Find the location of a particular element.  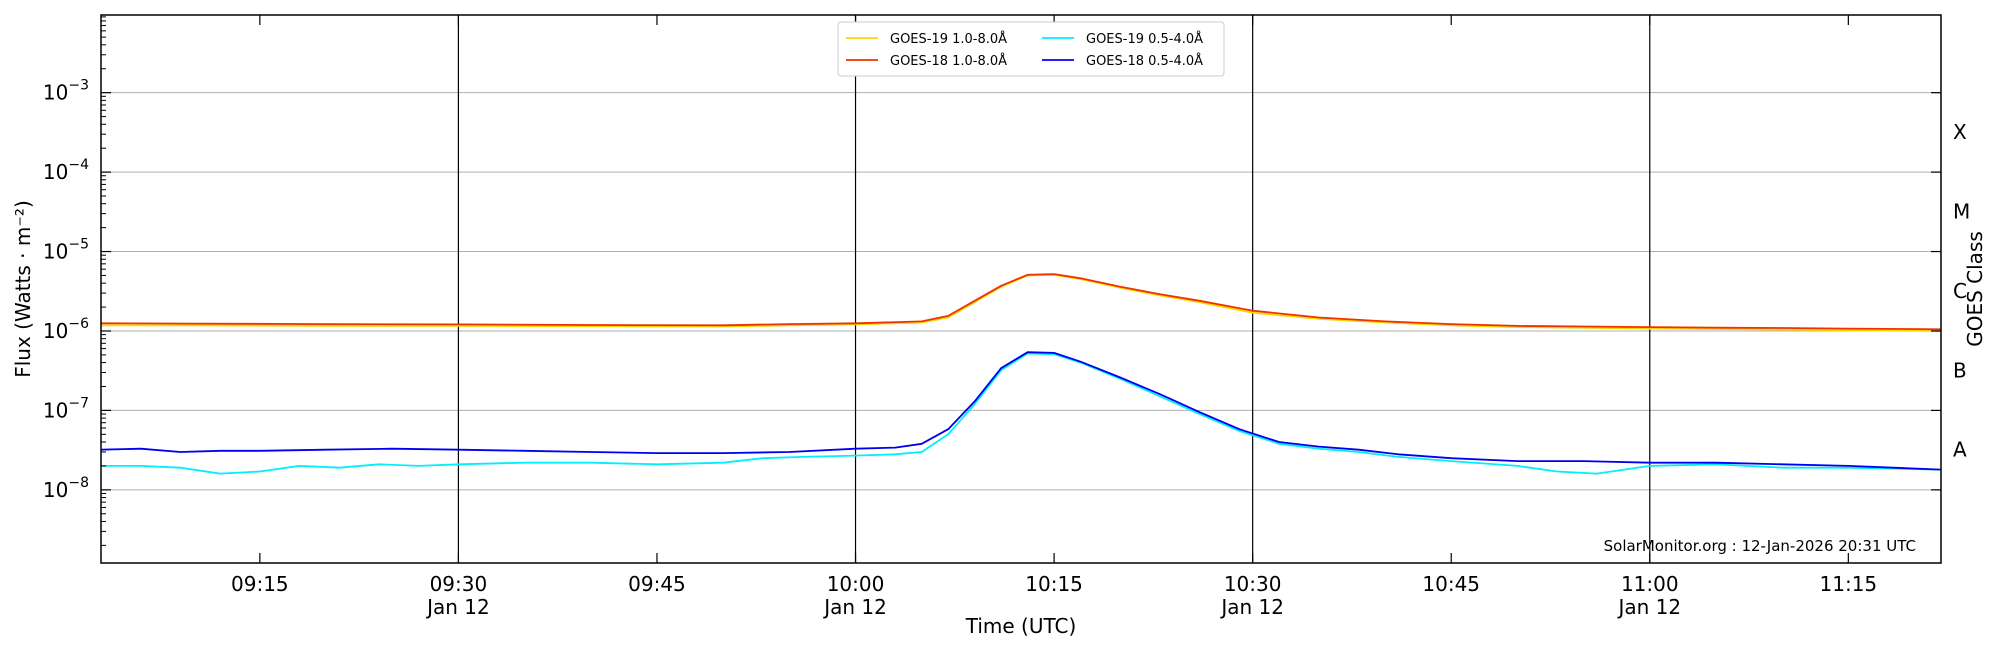

y-tick-exponent: −3 is located at coordinates (78, 86).